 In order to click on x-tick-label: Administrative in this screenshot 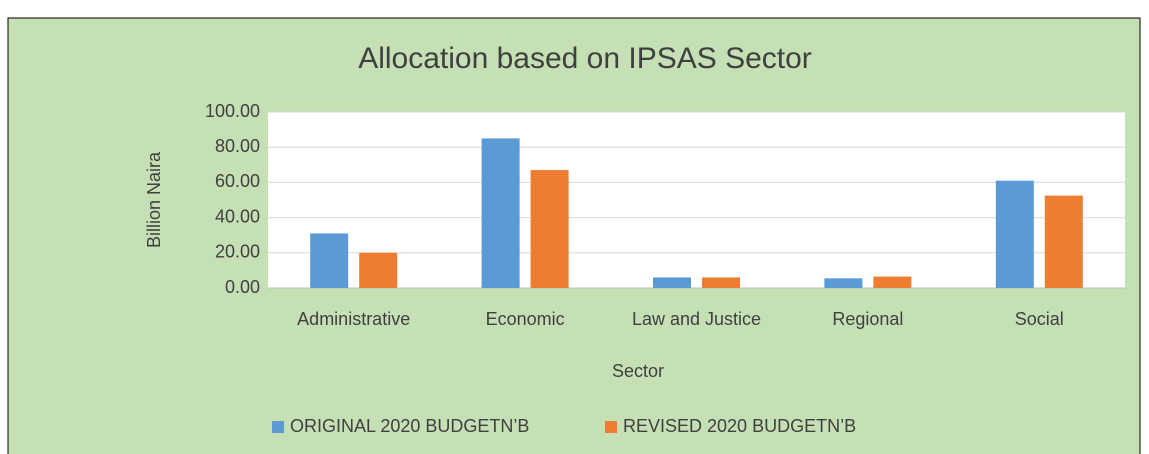, I will do `click(353, 319)`.